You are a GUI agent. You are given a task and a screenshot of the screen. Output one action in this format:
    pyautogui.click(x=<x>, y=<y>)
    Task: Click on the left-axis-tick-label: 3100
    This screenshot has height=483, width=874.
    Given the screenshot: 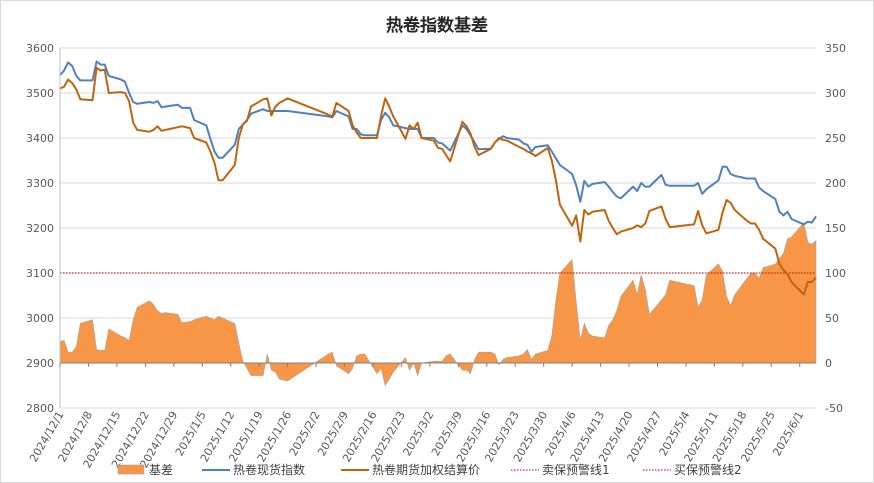 What is the action you would take?
    pyautogui.click(x=40, y=273)
    